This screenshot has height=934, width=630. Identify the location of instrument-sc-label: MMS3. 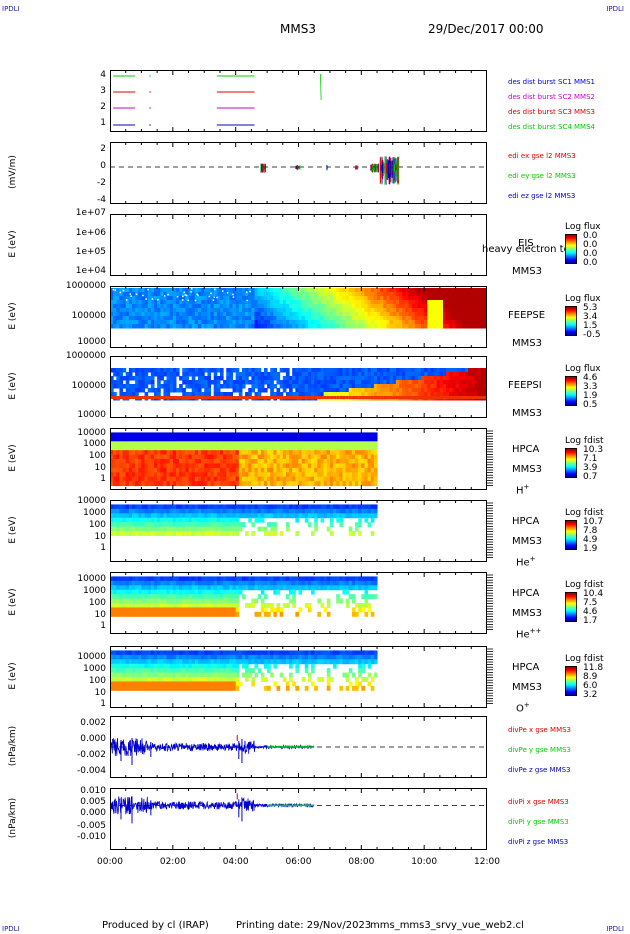
(527, 469).